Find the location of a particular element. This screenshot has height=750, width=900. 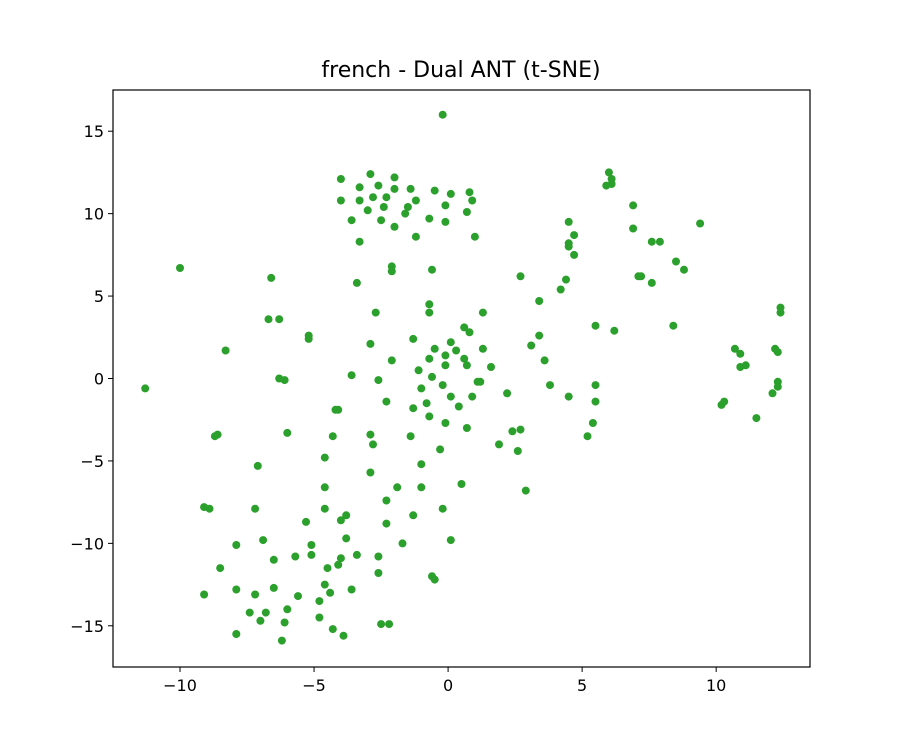

x-axis: −10 −5 0 5 10 is located at coordinates (444, 681).